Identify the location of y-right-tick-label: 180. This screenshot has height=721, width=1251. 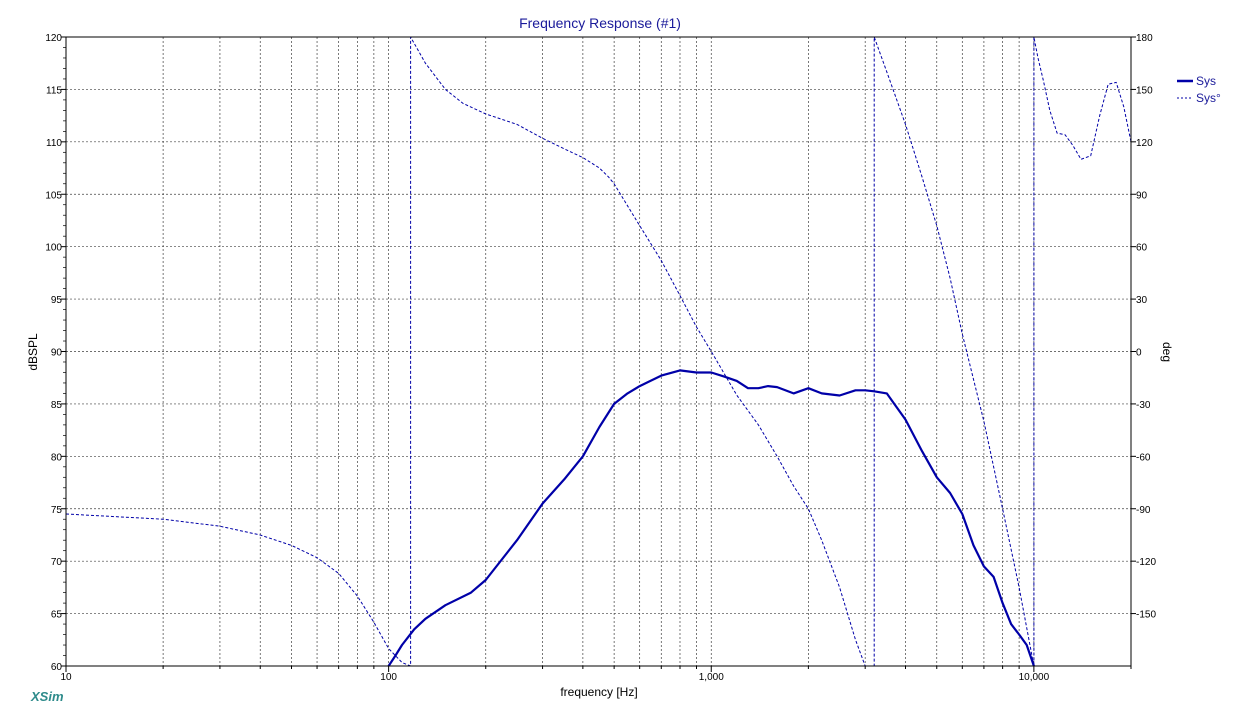
(1144, 38).